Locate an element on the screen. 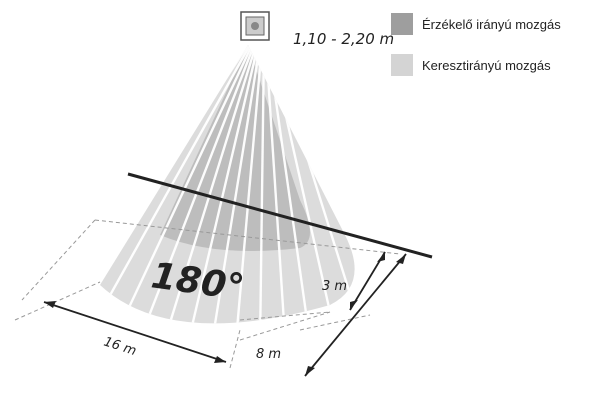  dim-3m-line is located at coordinates (367, 281).